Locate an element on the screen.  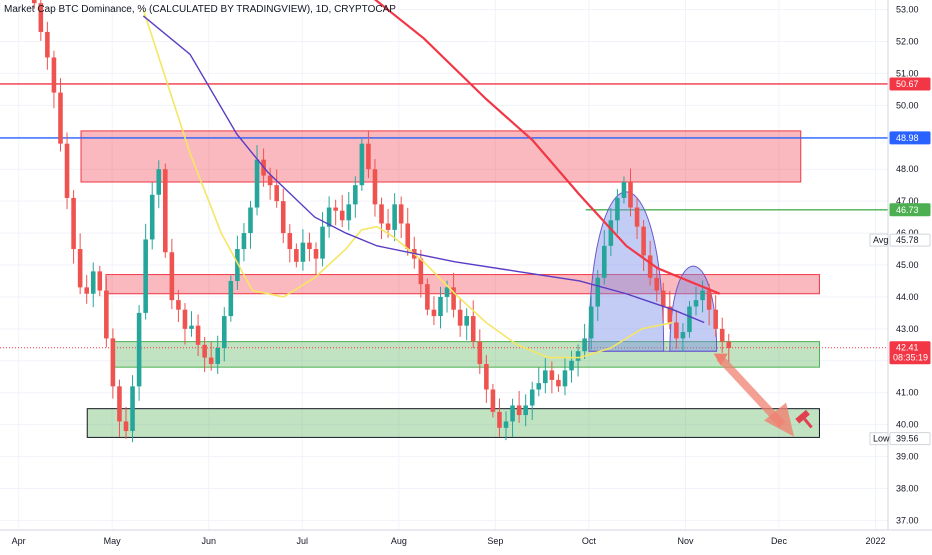
x-tick-label: Nov is located at coordinates (685, 541).